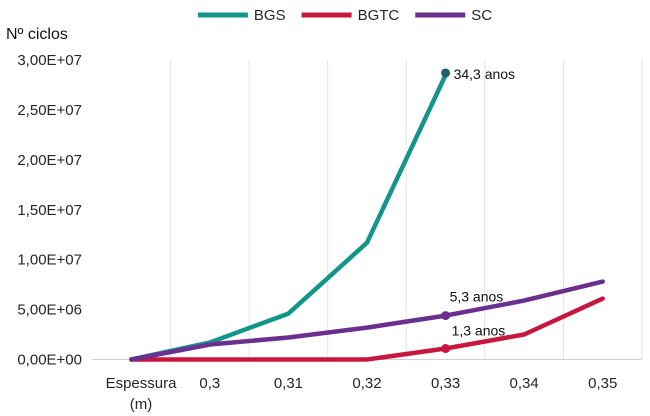 Image resolution: width=650 pixels, height=416 pixels. I want to click on legend-label-bgtc: BGTC, so click(379, 15).